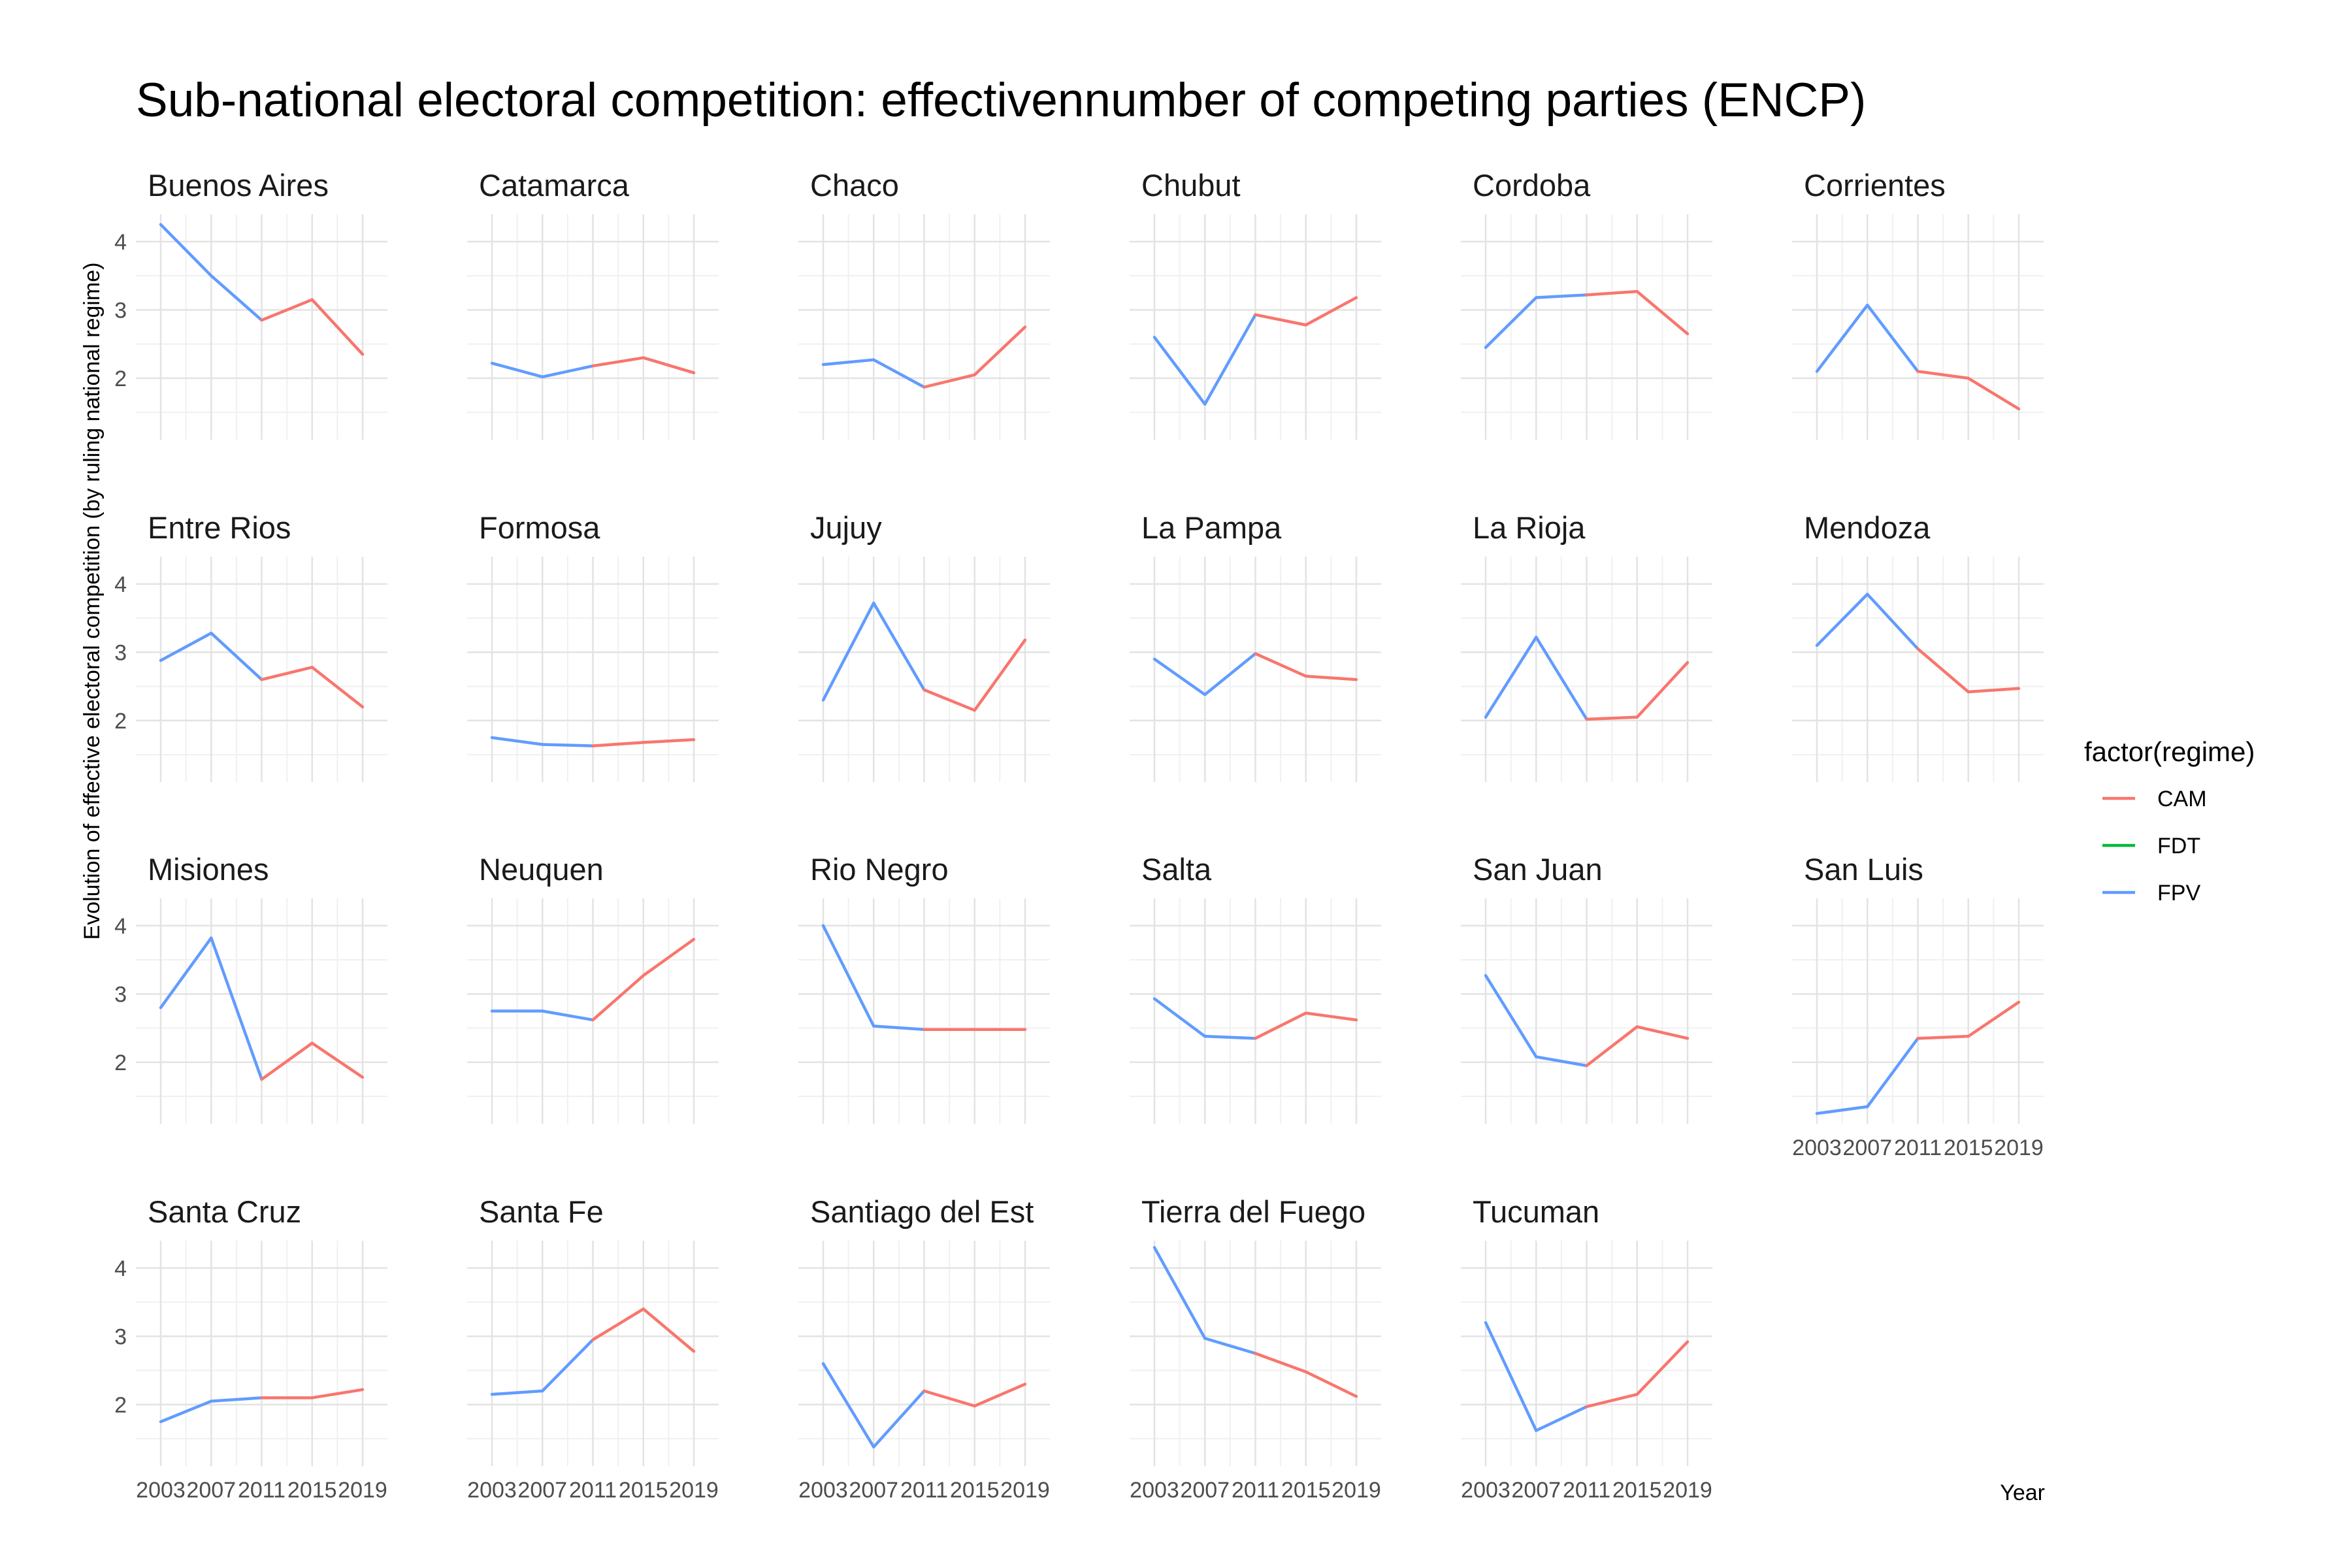  Describe the element at coordinates (1918, 1006) in the screenshot. I see `facet-san-luis: San Luis 2003 2007 2011 2015 2019` at that location.